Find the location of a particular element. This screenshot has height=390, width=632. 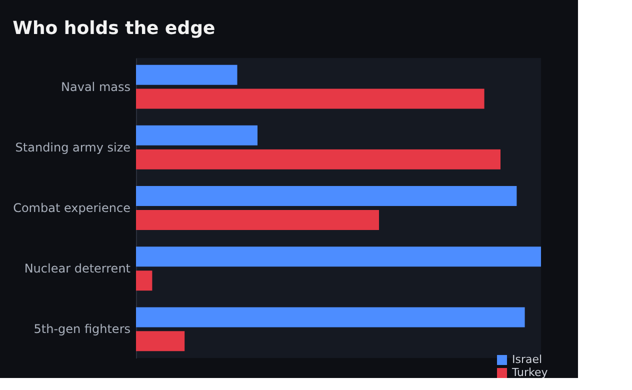

chart-title: Who holds the edge is located at coordinates (114, 28).